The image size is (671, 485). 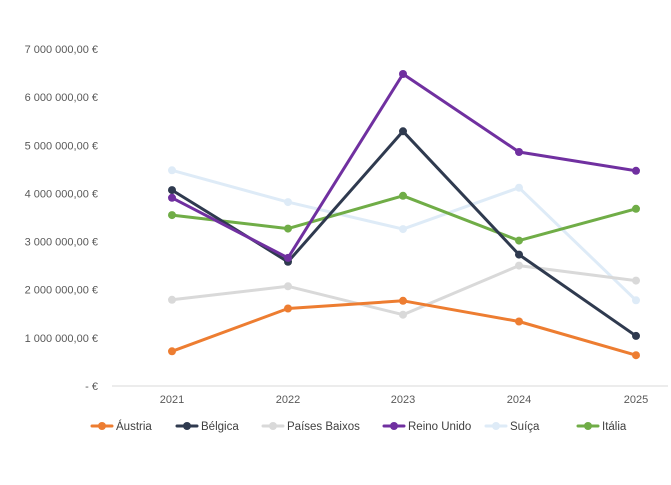 I want to click on legend-item-suica: Suíça, so click(x=512, y=427).